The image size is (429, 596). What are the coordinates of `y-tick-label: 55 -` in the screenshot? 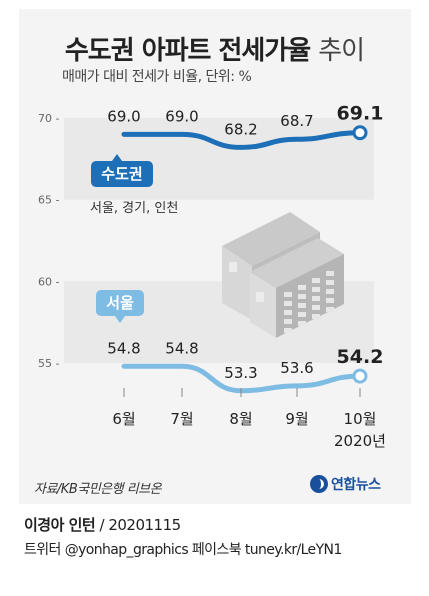 It's located at (48, 363).